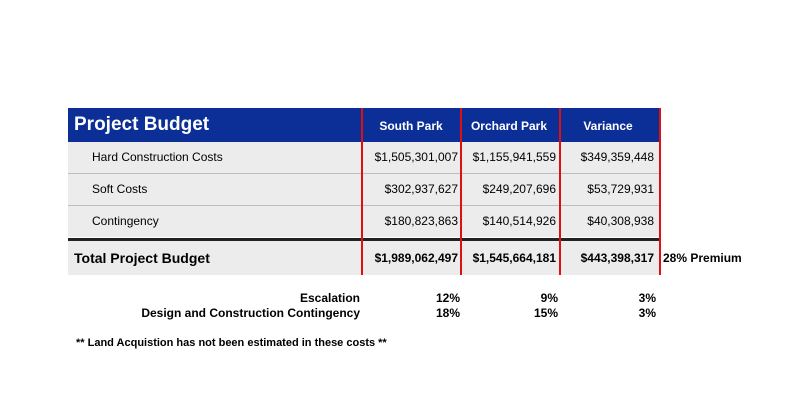 This screenshot has width=800, height=408. Describe the element at coordinates (608, 126) in the screenshot. I see `column-header-variance: Variance` at that location.